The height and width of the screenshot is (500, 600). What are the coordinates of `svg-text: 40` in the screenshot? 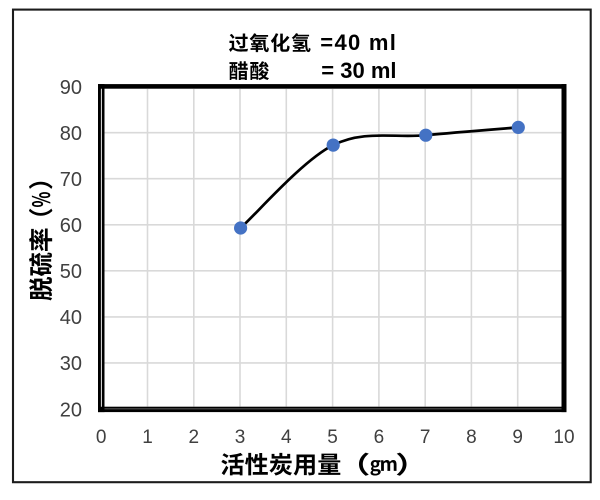 It's located at (71, 318).